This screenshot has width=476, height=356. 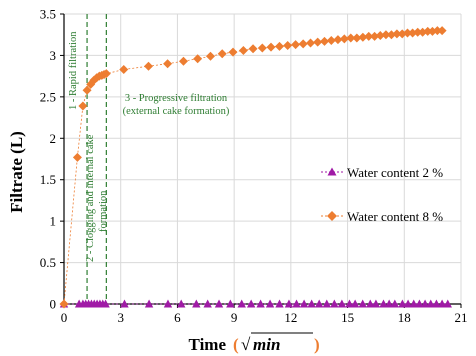 What do you see at coordinates (382, 216) in the screenshot?
I see `legend-item-water-8: Water content 8 %` at bounding box center [382, 216].